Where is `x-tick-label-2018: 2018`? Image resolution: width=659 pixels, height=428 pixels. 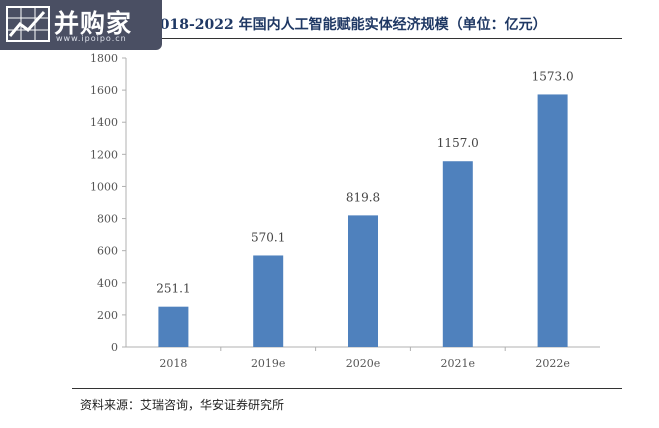
x-tick-label-2018: 2018 is located at coordinates (173, 363).